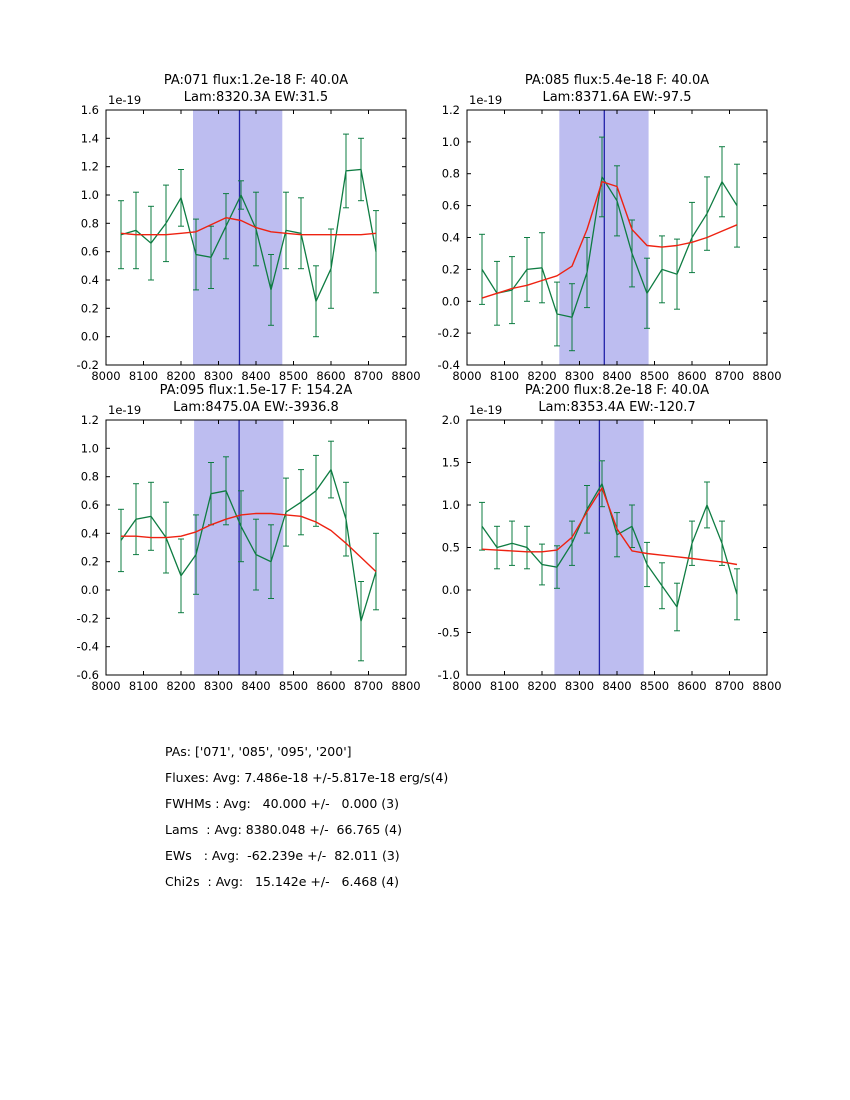 Image resolution: width=850 pixels, height=1100 pixels. I want to click on summary-line-pas: PAs: ['071', '085', '095', '200'], so click(258, 751).